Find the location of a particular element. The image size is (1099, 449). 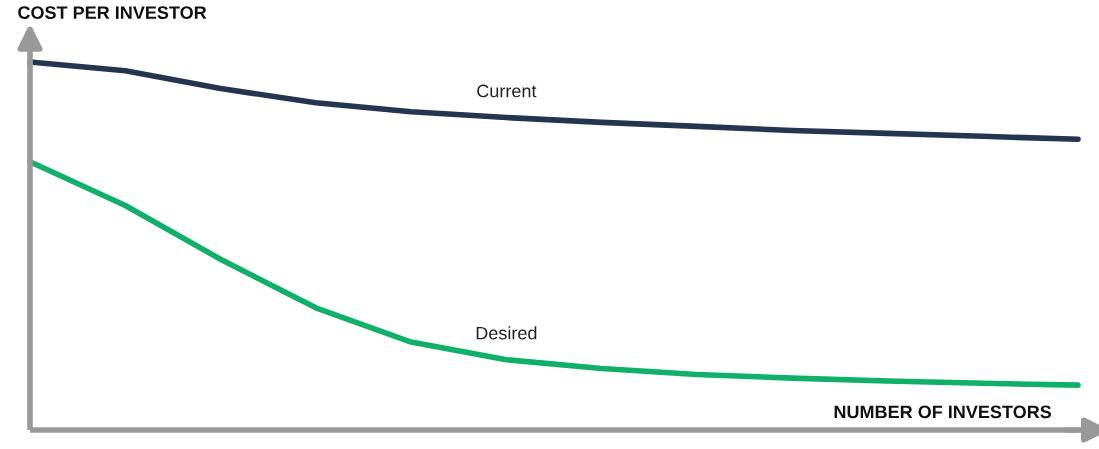

series-label: Current is located at coordinates (507, 91).